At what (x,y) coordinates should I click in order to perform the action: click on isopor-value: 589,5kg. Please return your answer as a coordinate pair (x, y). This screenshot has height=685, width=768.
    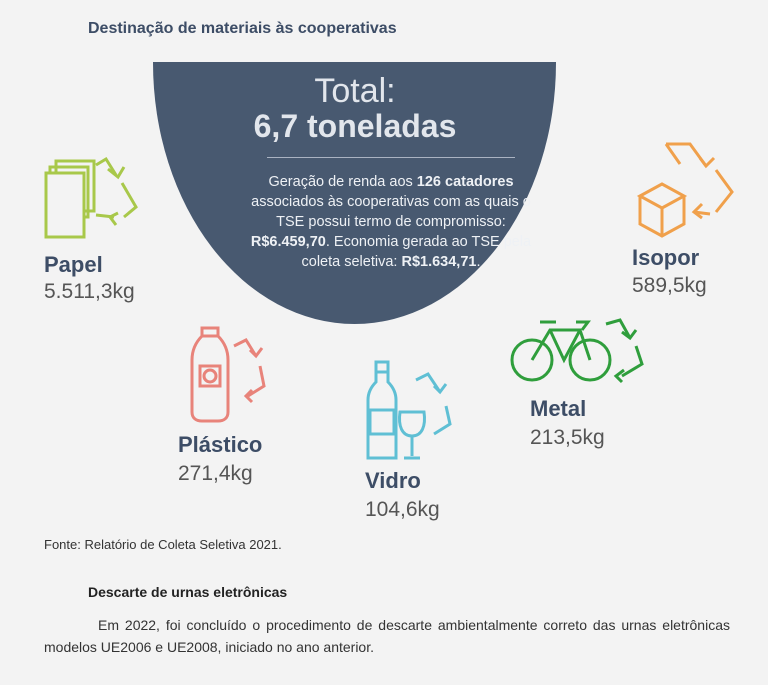
    Looking at the image, I should click on (669, 285).